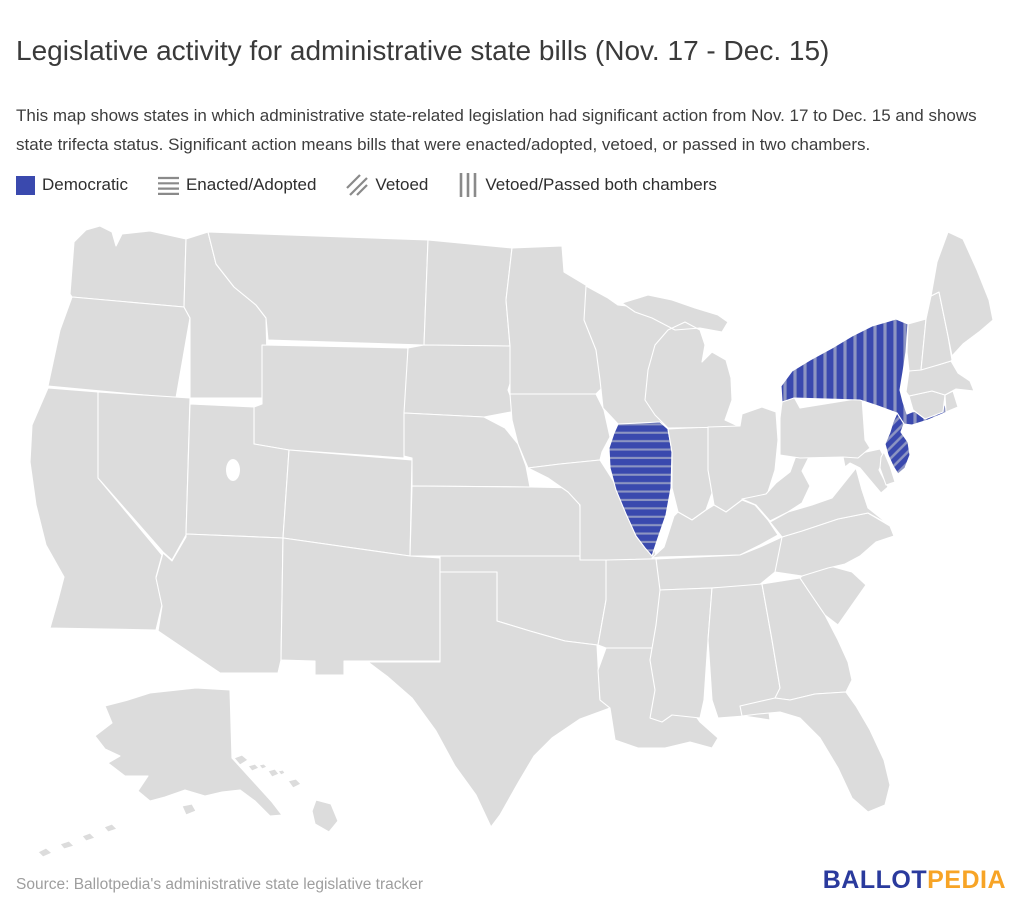 Image resolution: width=1024 pixels, height=917 pixels. I want to click on legend-label: Vetoed, so click(402, 184).